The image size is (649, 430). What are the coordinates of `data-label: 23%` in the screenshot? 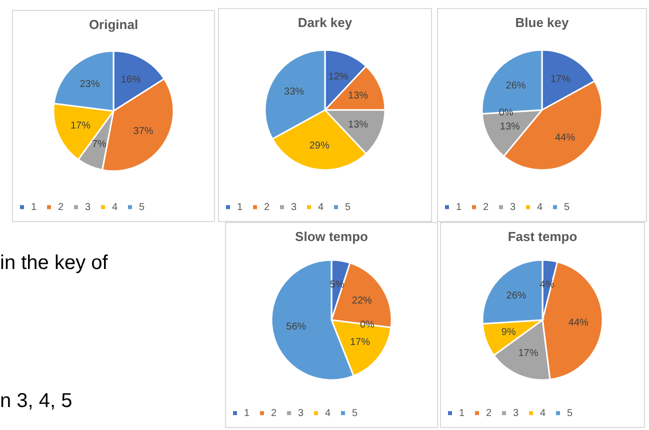 It's located at (90, 84).